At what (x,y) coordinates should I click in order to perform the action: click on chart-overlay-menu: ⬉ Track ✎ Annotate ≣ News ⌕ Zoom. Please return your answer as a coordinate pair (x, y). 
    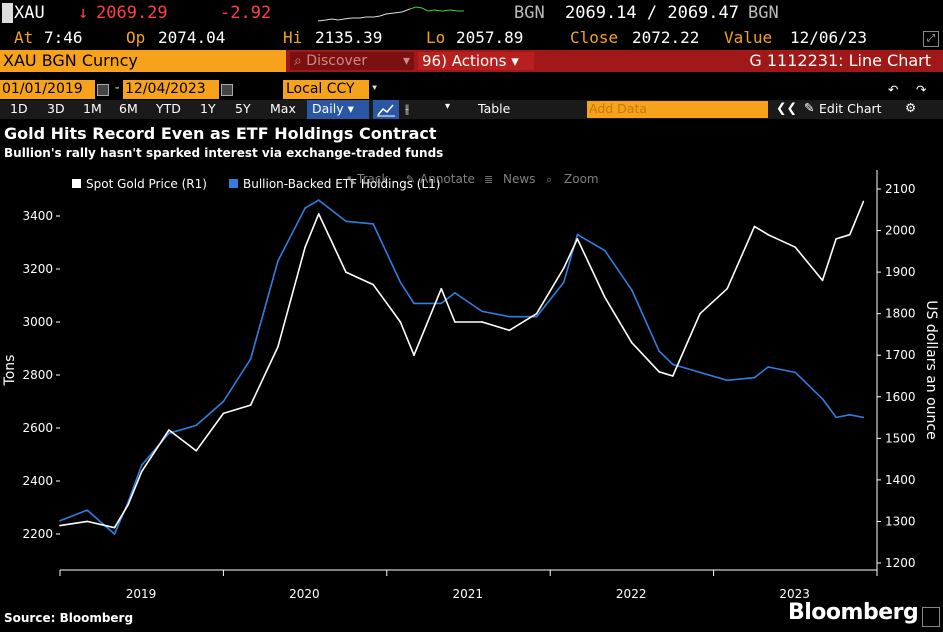
    Looking at the image, I should click on (472, 179).